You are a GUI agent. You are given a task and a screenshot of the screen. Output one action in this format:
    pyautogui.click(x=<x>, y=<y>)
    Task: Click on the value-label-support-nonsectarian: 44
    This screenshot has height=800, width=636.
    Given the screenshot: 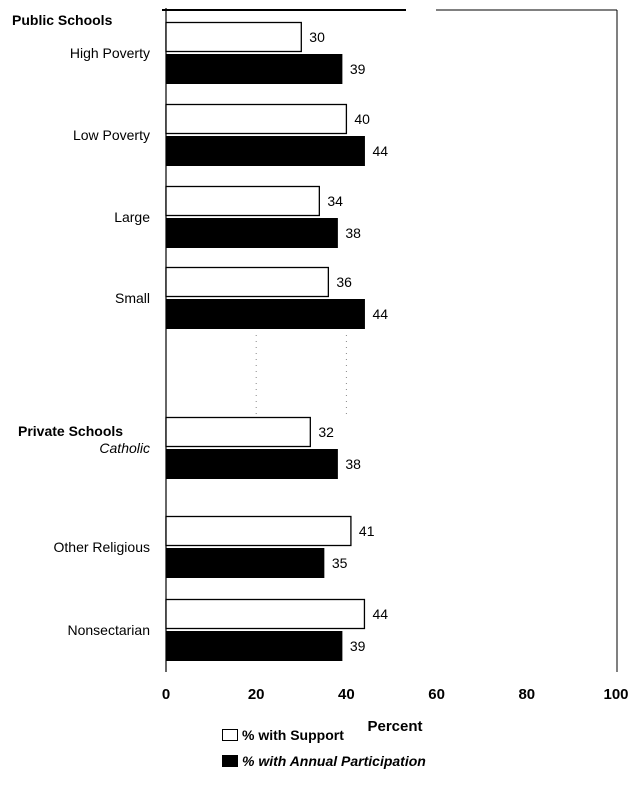 What is the action you would take?
    pyautogui.click(x=380, y=614)
    